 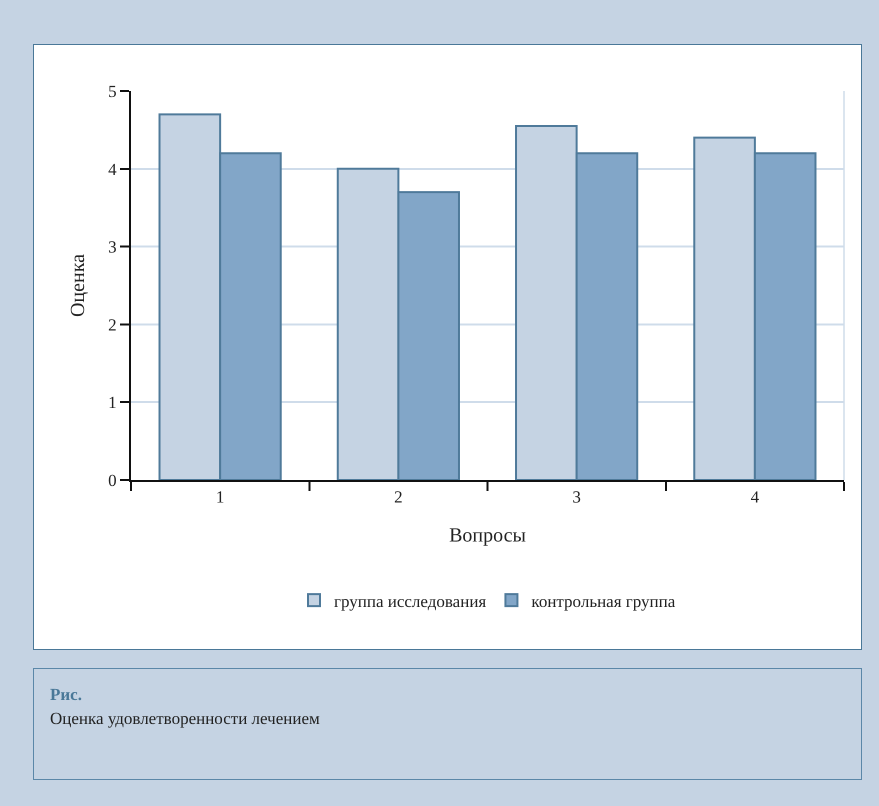 What do you see at coordinates (66, 695) in the screenshot?
I see `text: Рис.` at bounding box center [66, 695].